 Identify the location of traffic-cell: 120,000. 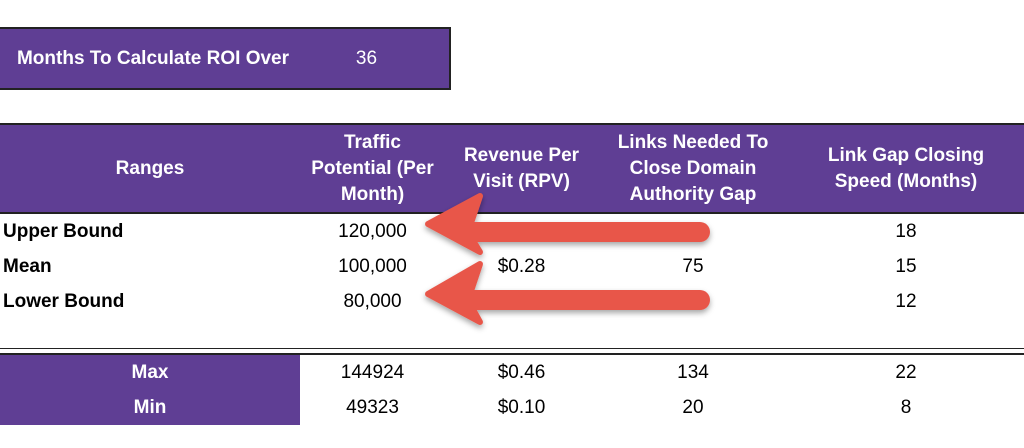
(372, 231).